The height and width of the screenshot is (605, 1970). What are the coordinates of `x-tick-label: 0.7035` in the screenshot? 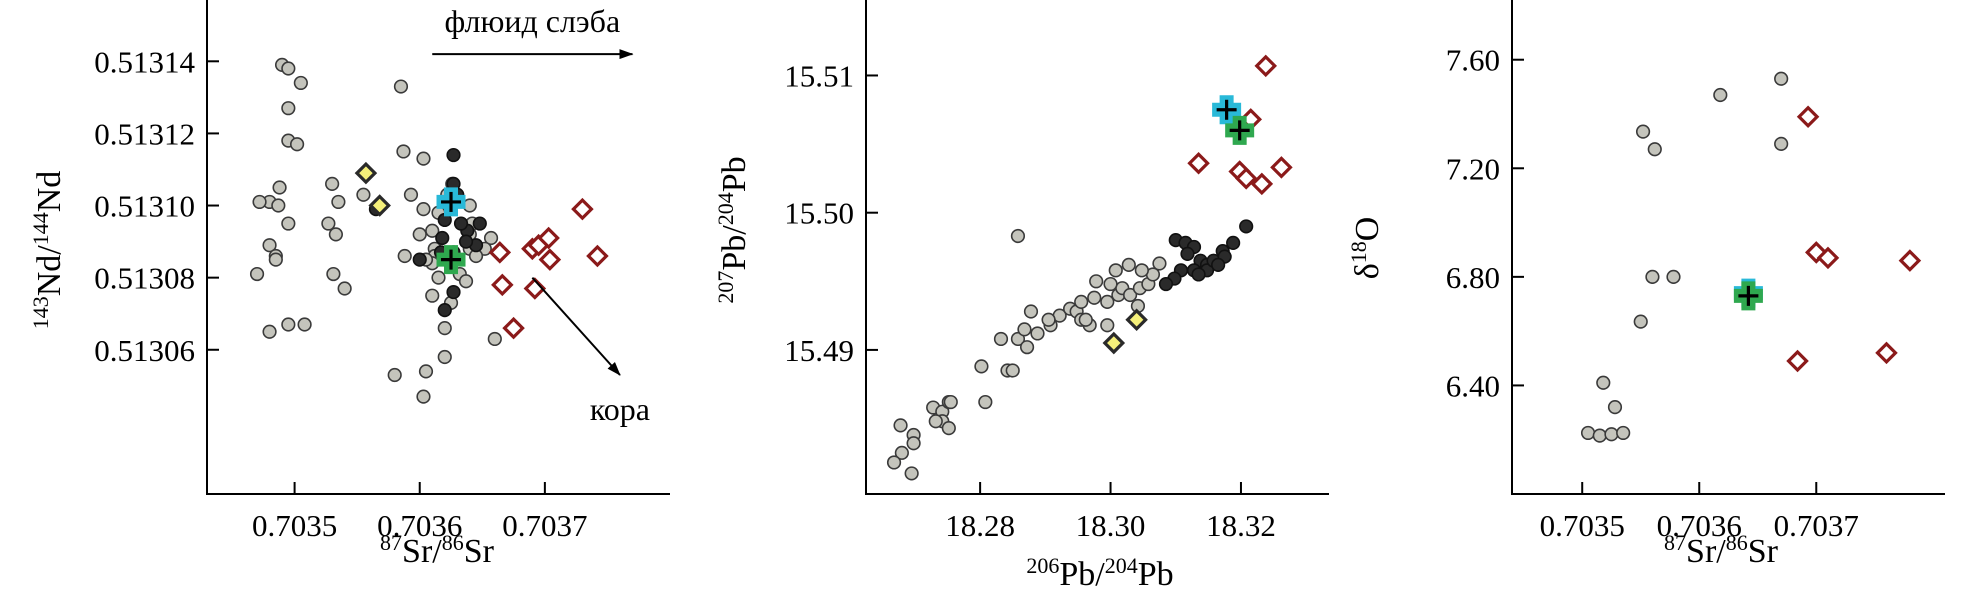 It's located at (294, 525).